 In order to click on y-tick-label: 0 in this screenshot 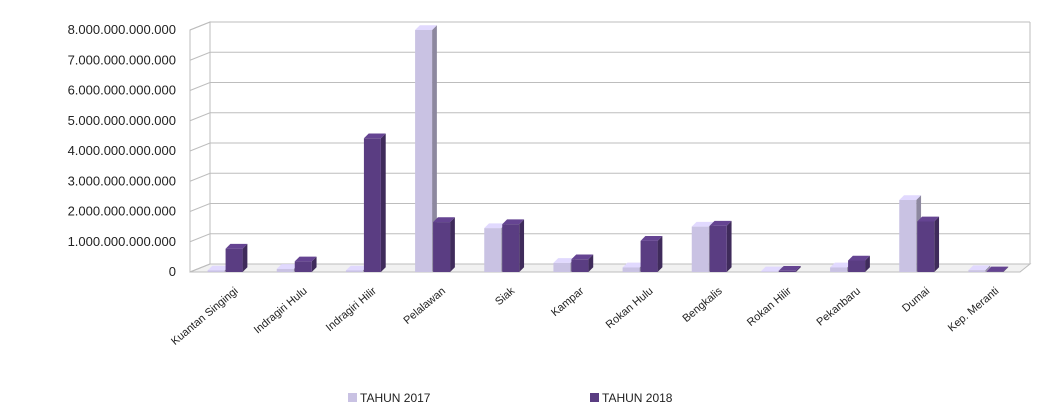, I will do `click(172, 271)`.